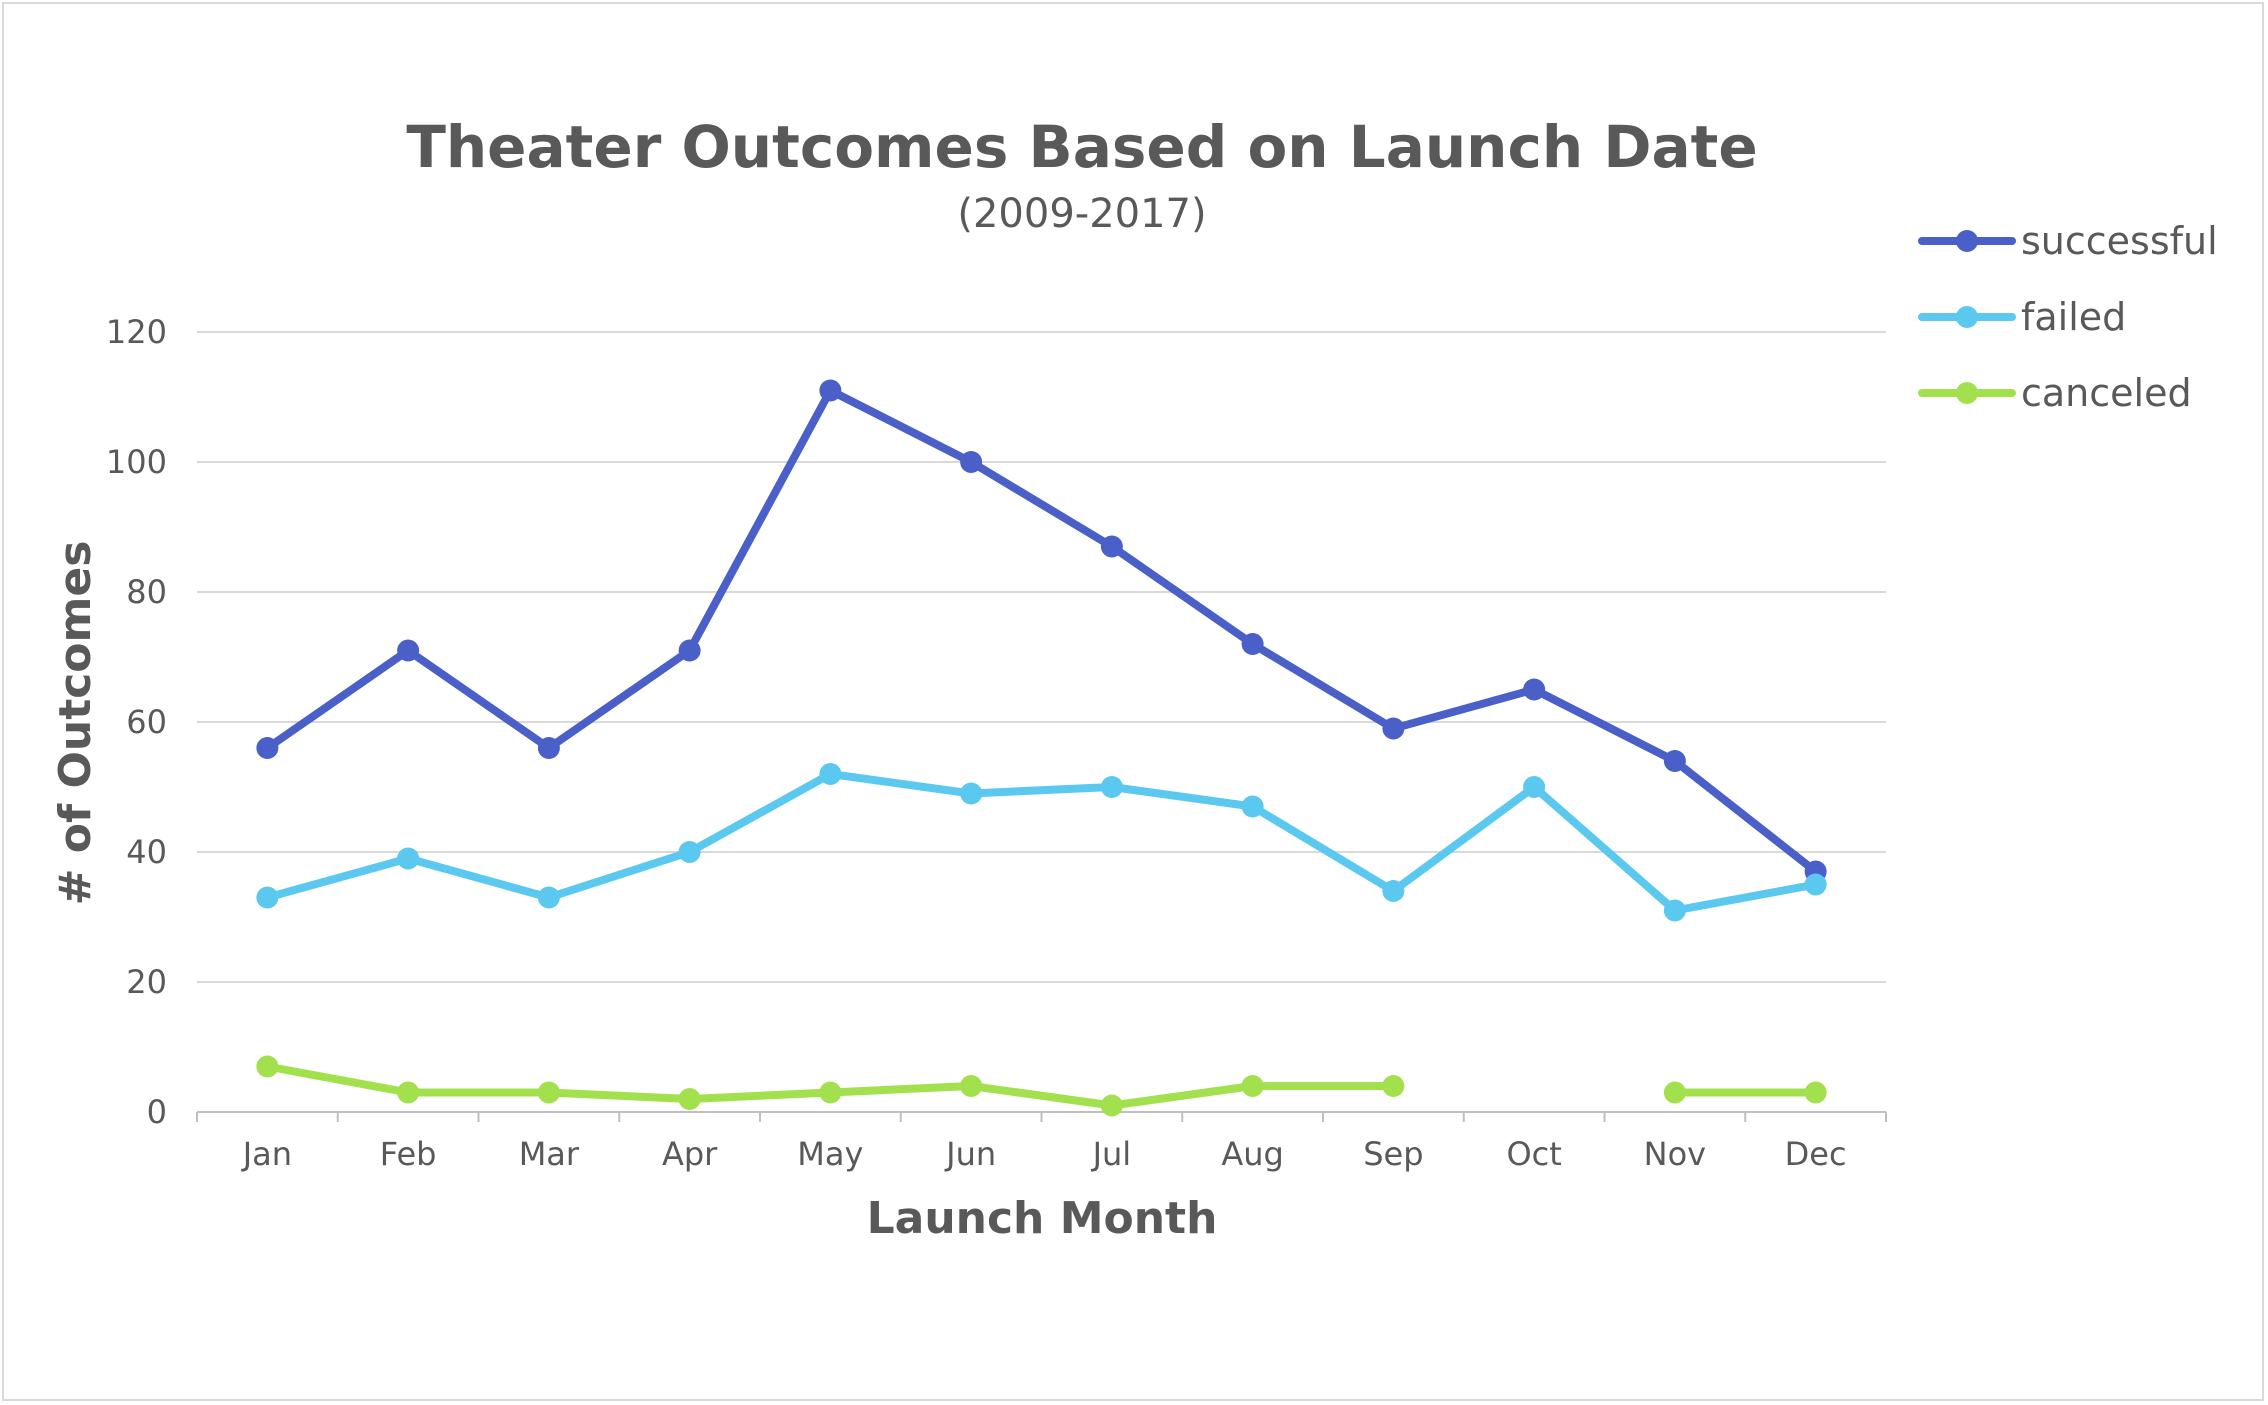 Image resolution: width=2268 pixels, height=1405 pixels. Describe the element at coordinates (2073, 317) in the screenshot. I see `legend-label: failed` at that location.